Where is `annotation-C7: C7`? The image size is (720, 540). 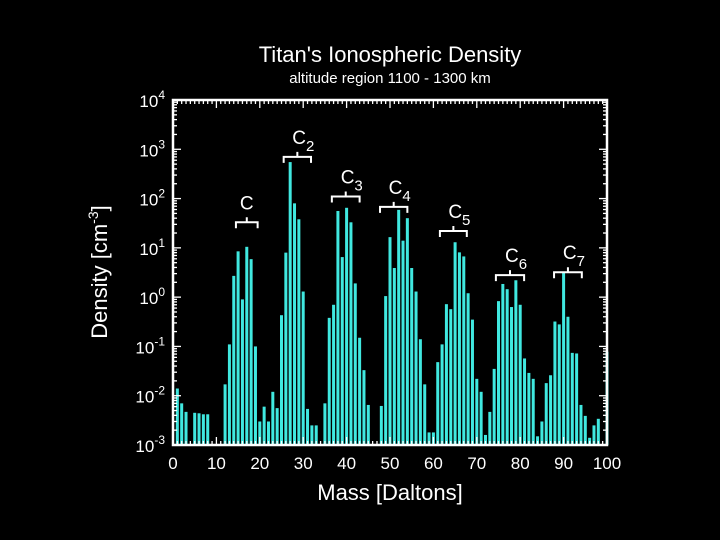
annotation-C7: C7 is located at coordinates (574, 256).